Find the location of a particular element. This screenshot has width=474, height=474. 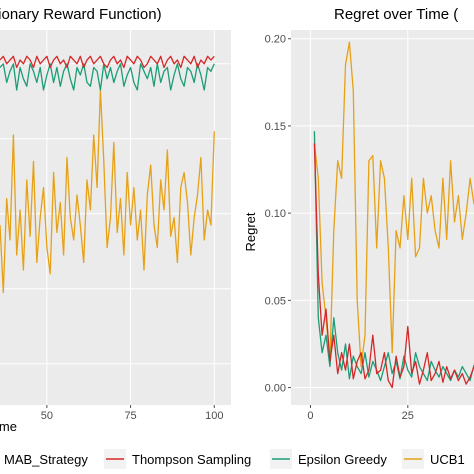

legend-label-thompson: Thompson Sampling is located at coordinates (191, 459).